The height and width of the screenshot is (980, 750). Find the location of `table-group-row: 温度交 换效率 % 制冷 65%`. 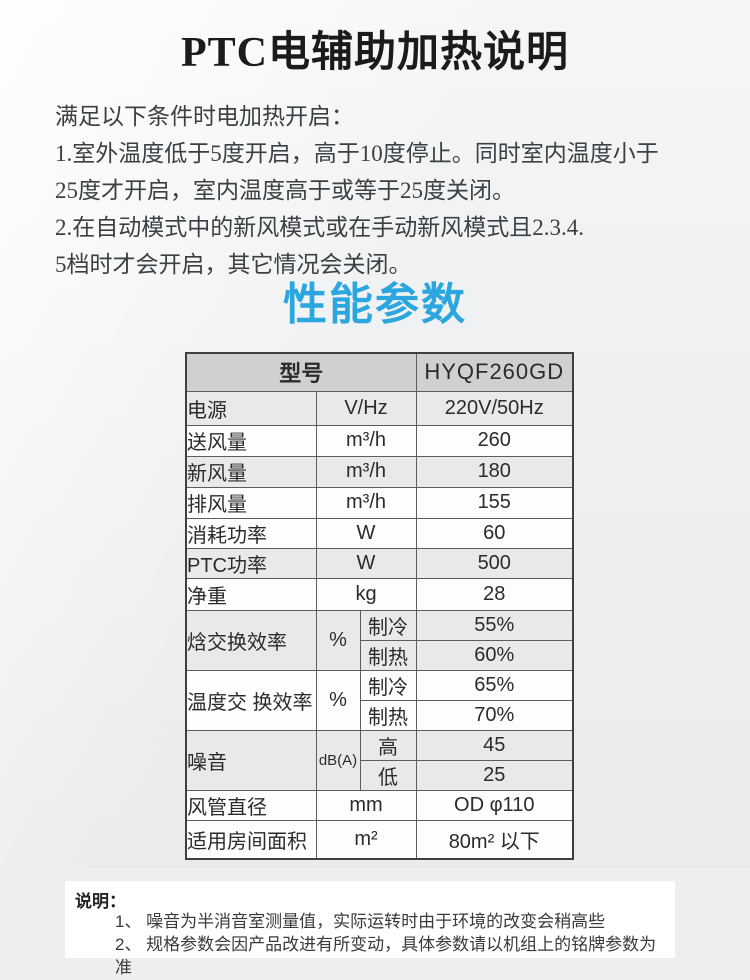

table-group-row: 温度交 换效率 % 制冷 65% is located at coordinates (379, 700).